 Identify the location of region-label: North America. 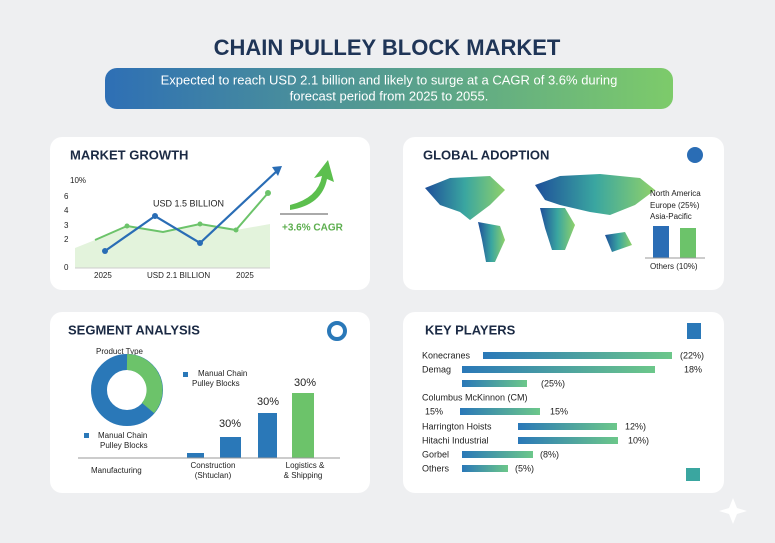
(675, 193).